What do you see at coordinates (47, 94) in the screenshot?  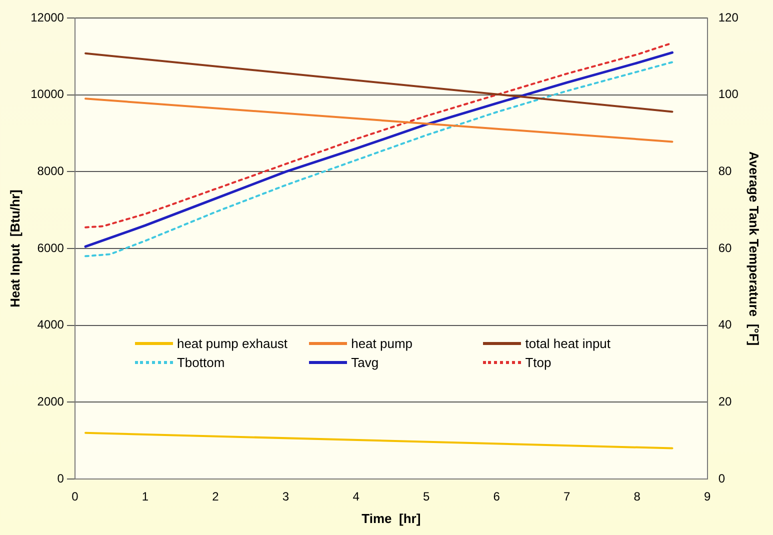 I see `y-tick-label: 10000` at bounding box center [47, 94].